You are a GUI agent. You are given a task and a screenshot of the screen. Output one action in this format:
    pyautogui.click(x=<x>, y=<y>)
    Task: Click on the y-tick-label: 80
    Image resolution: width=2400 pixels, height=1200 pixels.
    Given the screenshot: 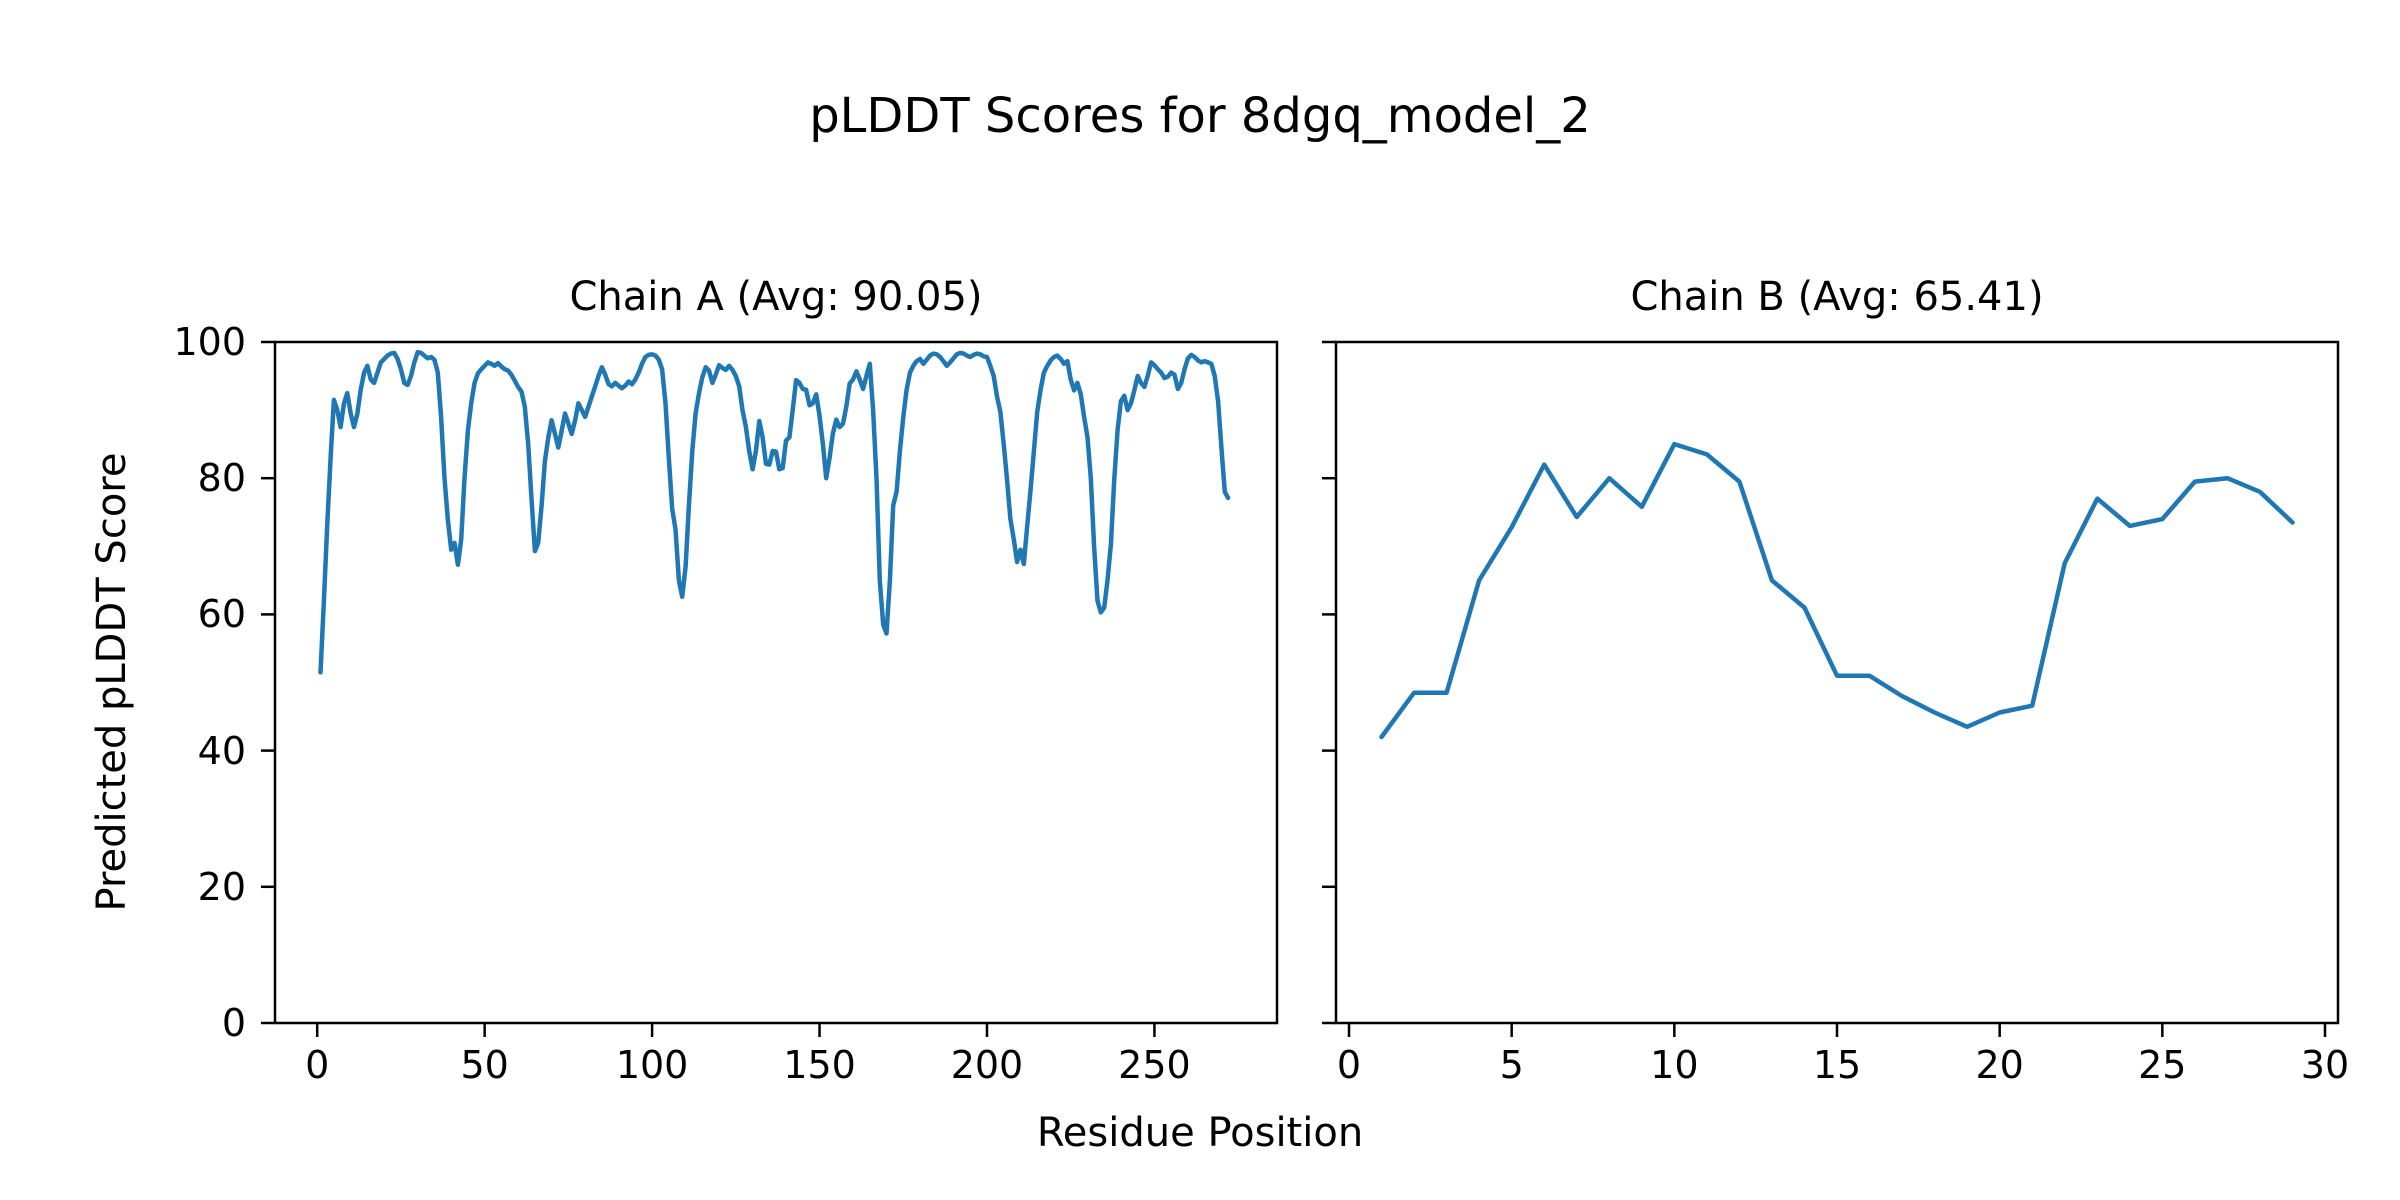 What is the action you would take?
    pyautogui.click(x=221, y=478)
    